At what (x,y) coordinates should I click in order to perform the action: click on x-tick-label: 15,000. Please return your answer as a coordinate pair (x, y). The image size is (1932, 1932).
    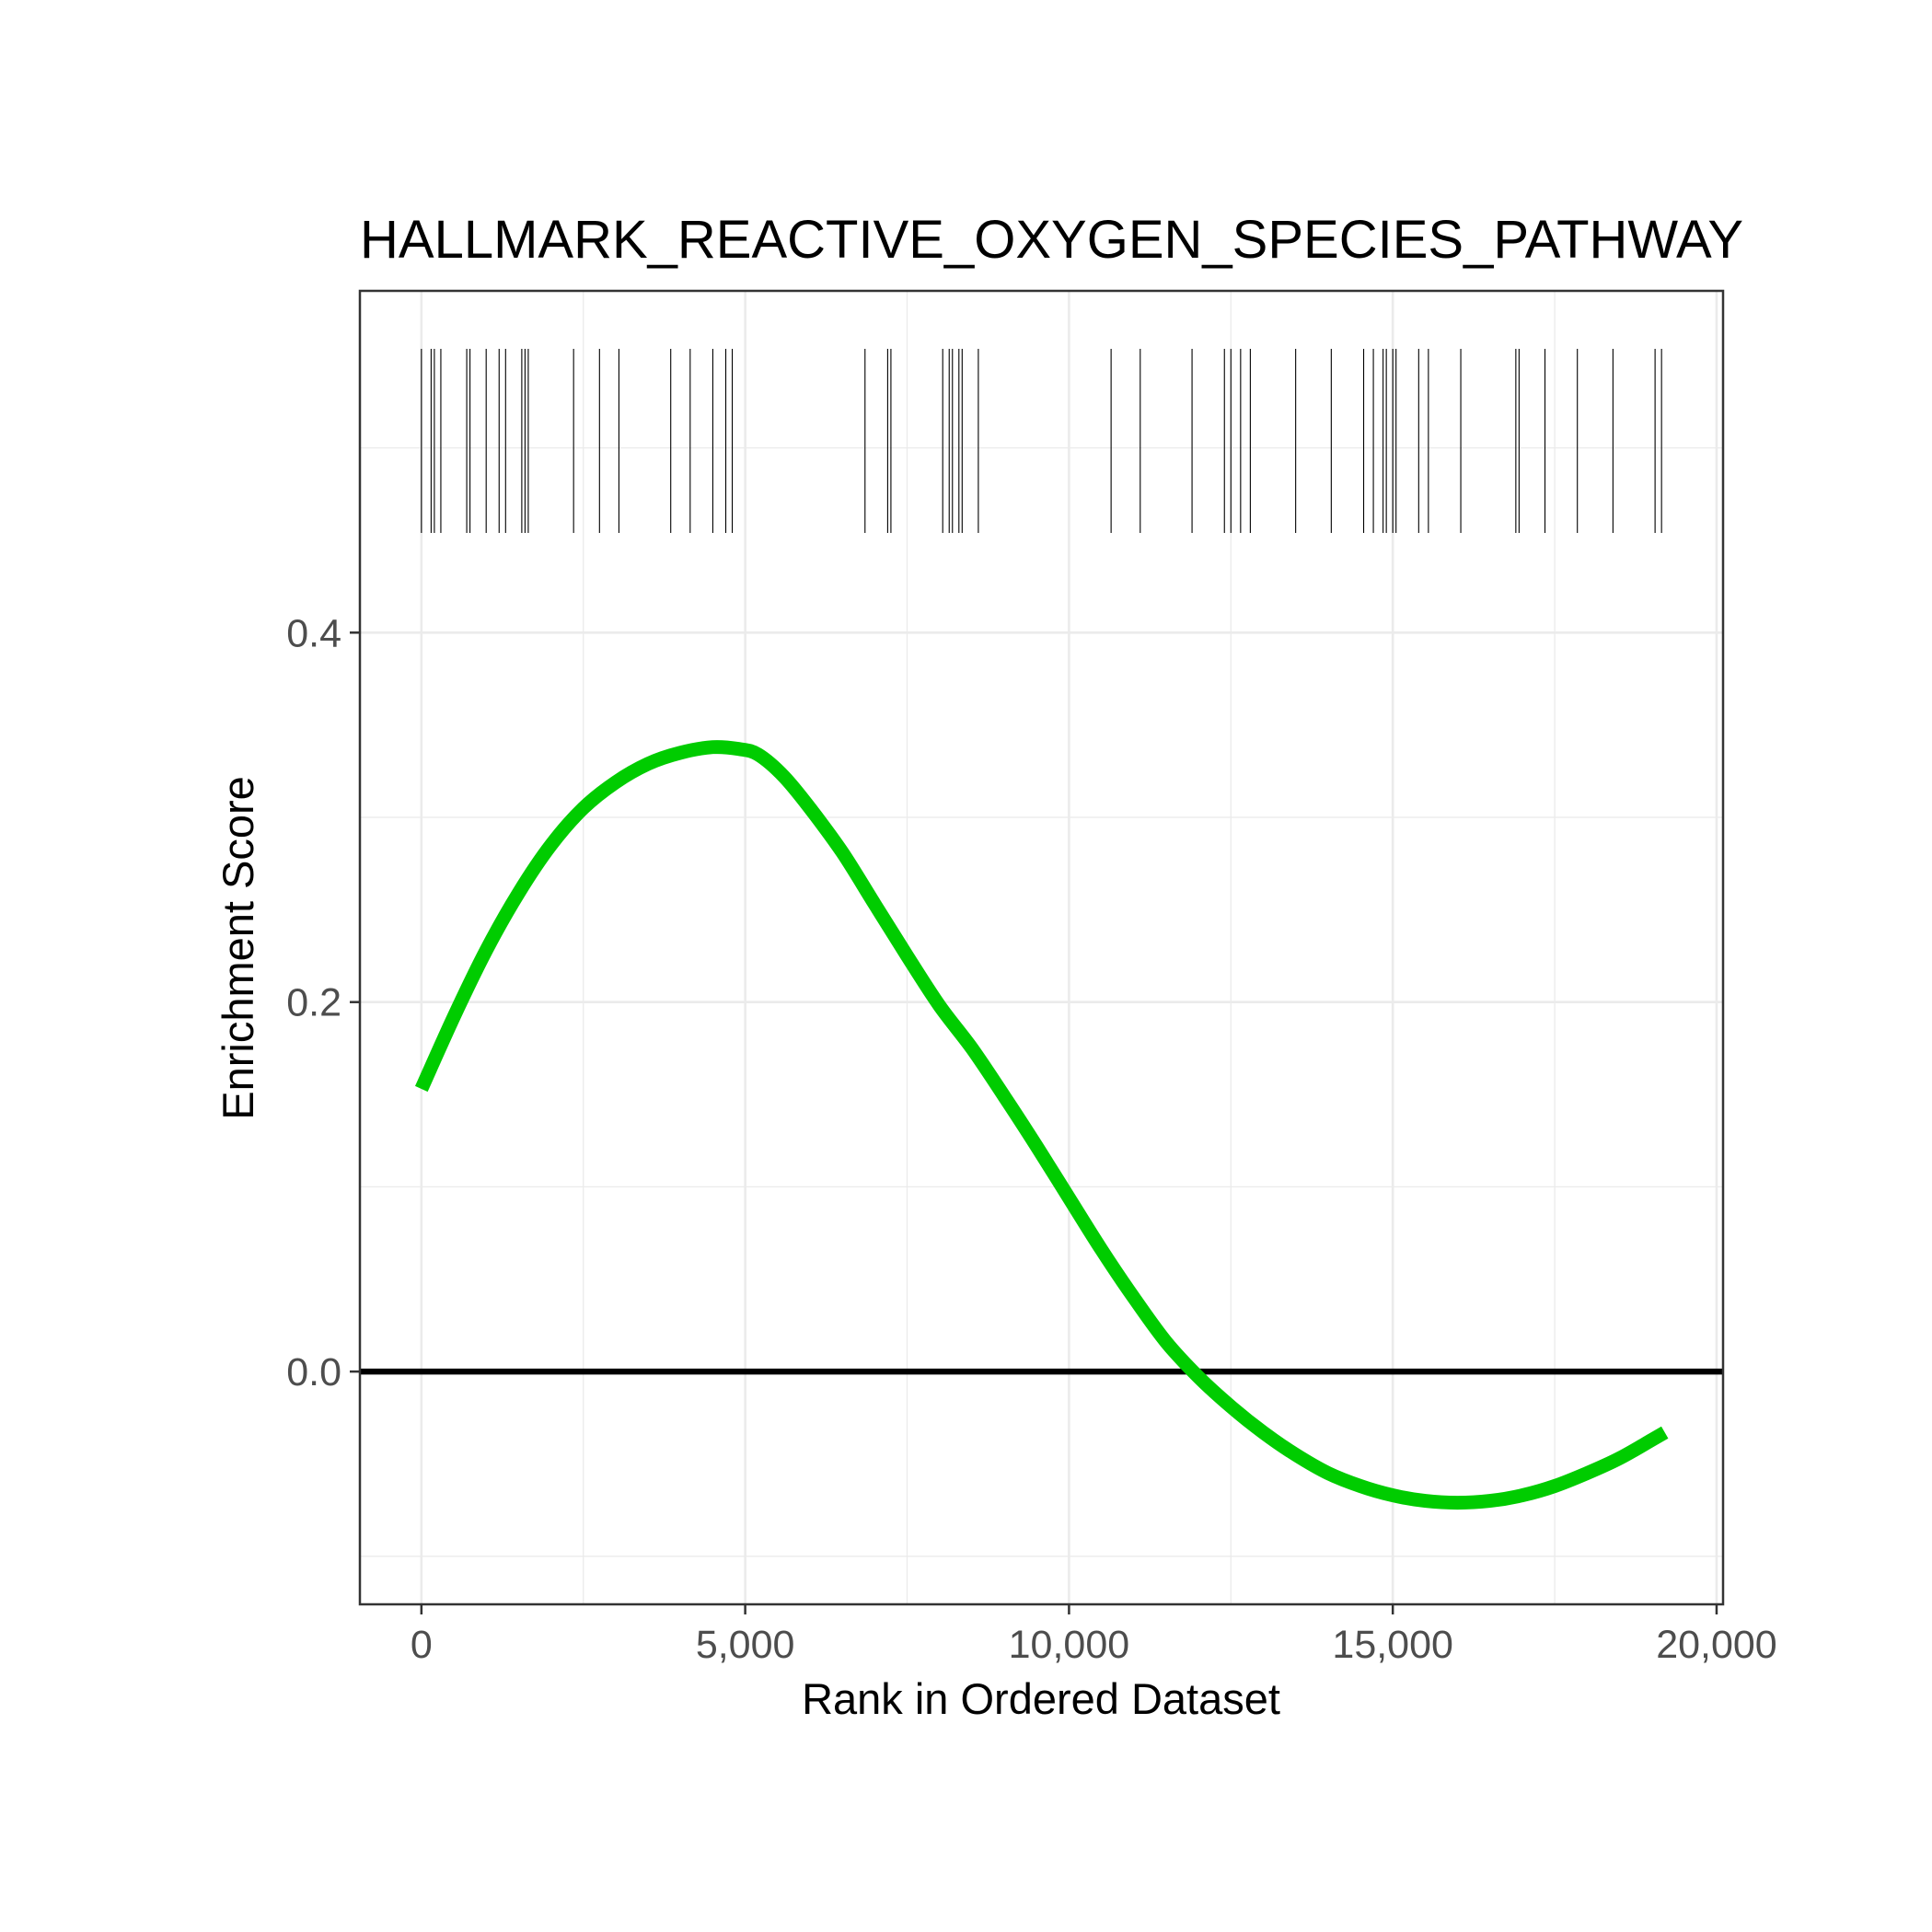
    Looking at the image, I should click on (1392, 1645).